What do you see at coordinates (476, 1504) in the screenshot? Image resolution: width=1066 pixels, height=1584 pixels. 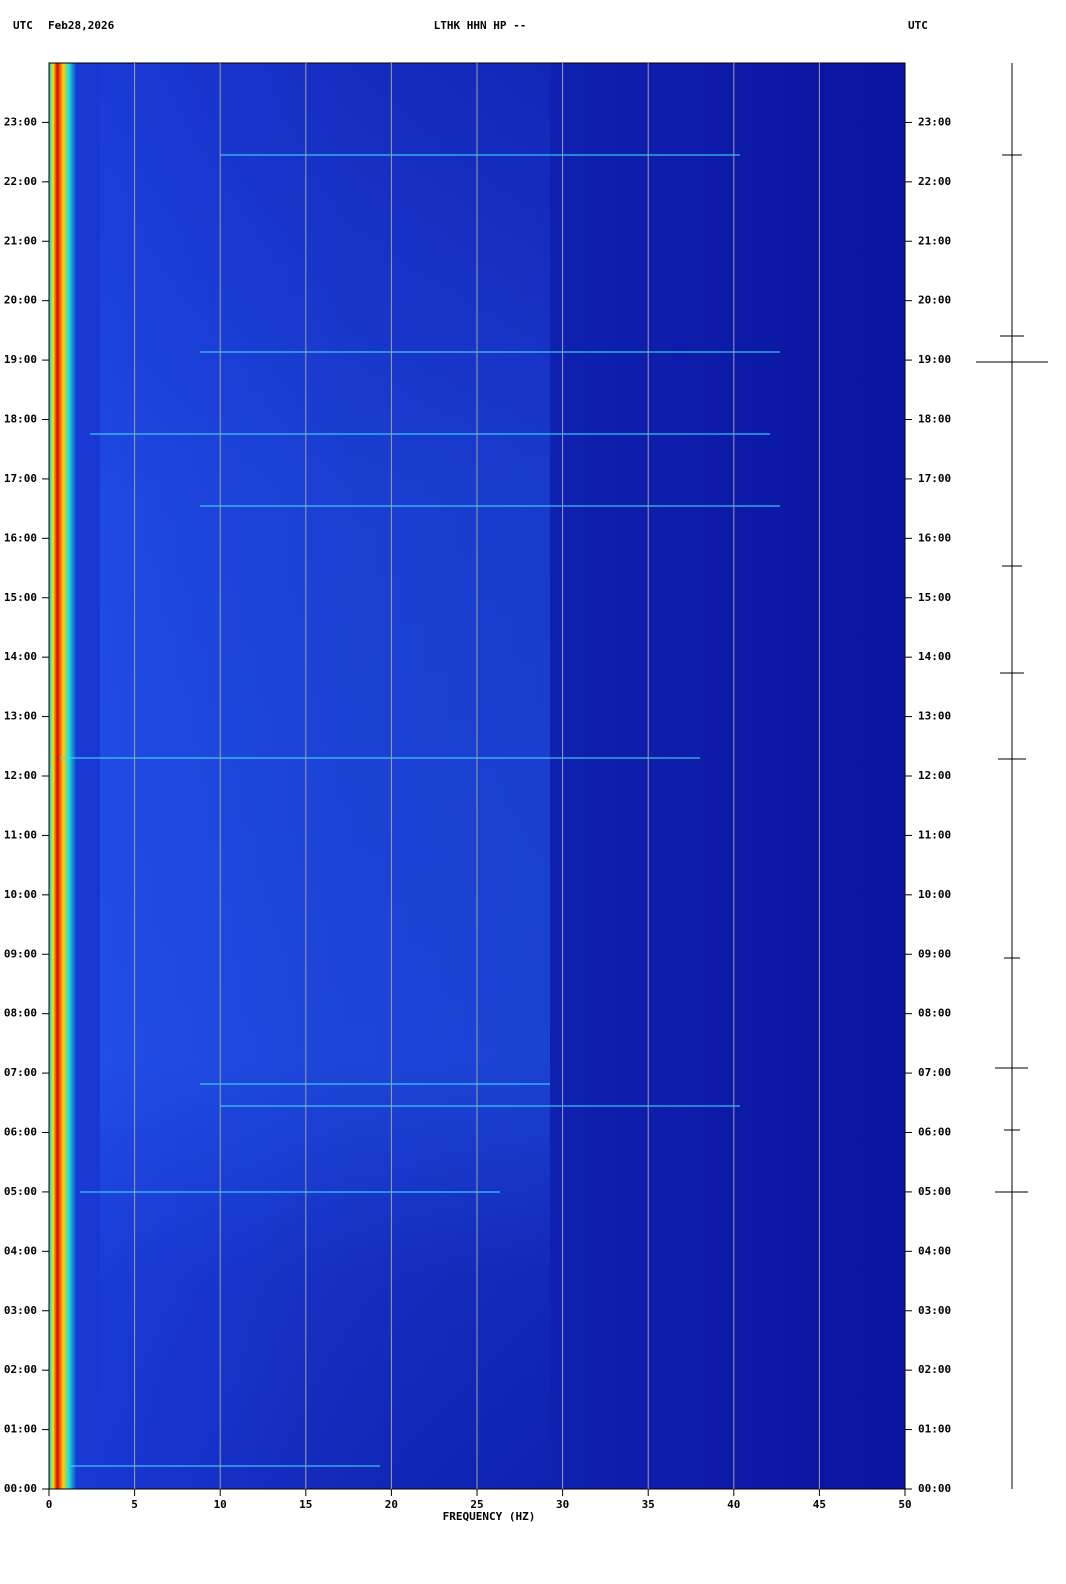 I see `x-tick-label: 25` at bounding box center [476, 1504].